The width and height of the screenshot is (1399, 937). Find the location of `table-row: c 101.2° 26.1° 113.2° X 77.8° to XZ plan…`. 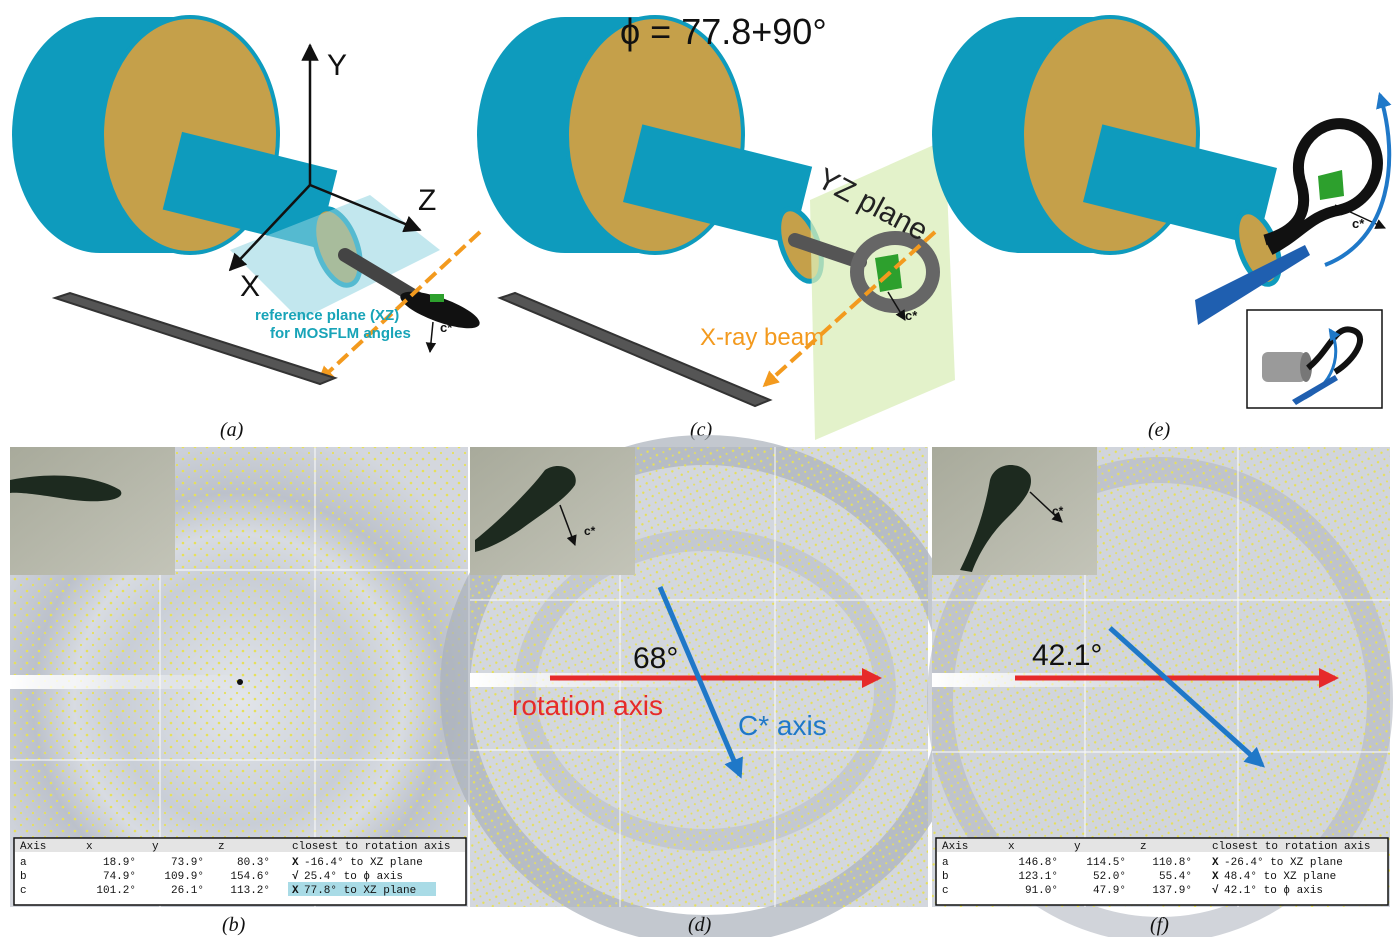

table-row: c 101.2° 26.1° 113.2° X 77.8° to XZ plan… is located at coordinates (218, 891).